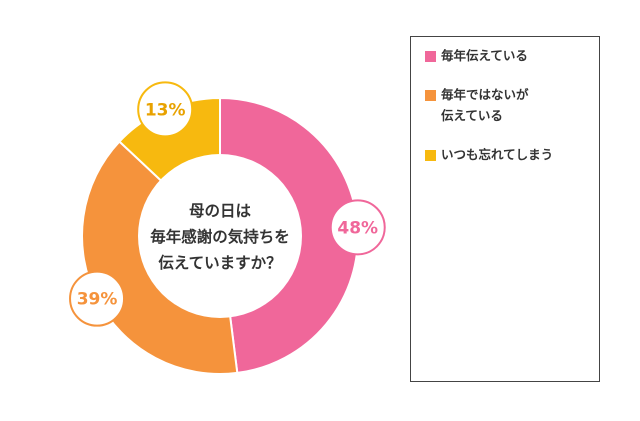 Image resolution: width=640 pixels, height=421 pixels. Describe the element at coordinates (219, 263) in the screenshot. I see `chart-title-line: 伝えていますか？` at that location.